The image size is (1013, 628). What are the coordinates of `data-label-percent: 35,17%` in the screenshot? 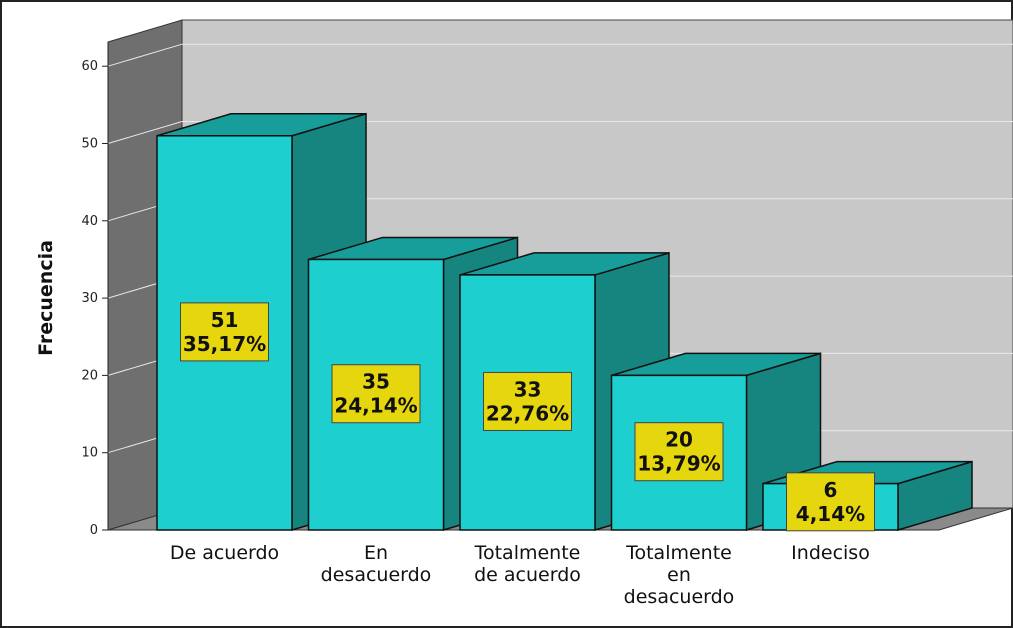 It's located at (224, 344).